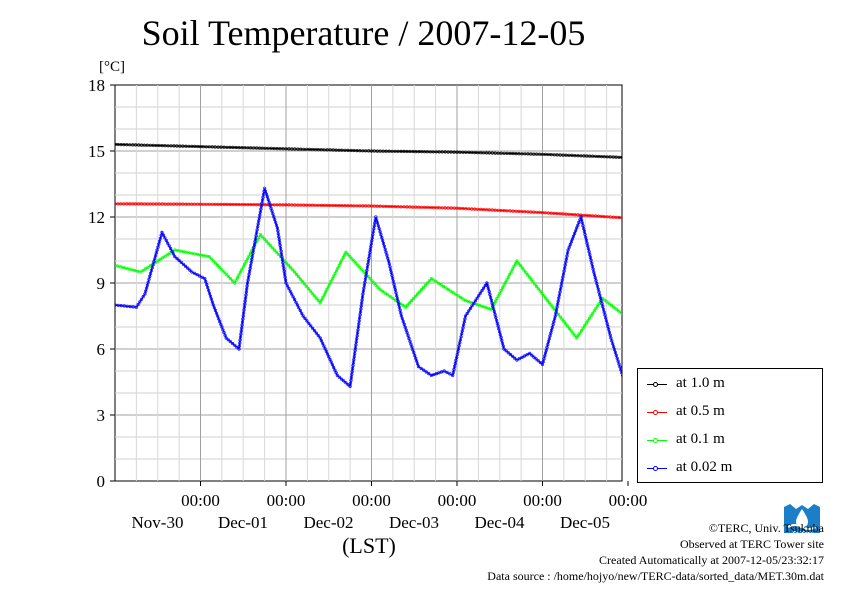 The image size is (842, 595). What do you see at coordinates (704, 467) in the screenshot?
I see `legend-label: at 0.02 m` at bounding box center [704, 467].